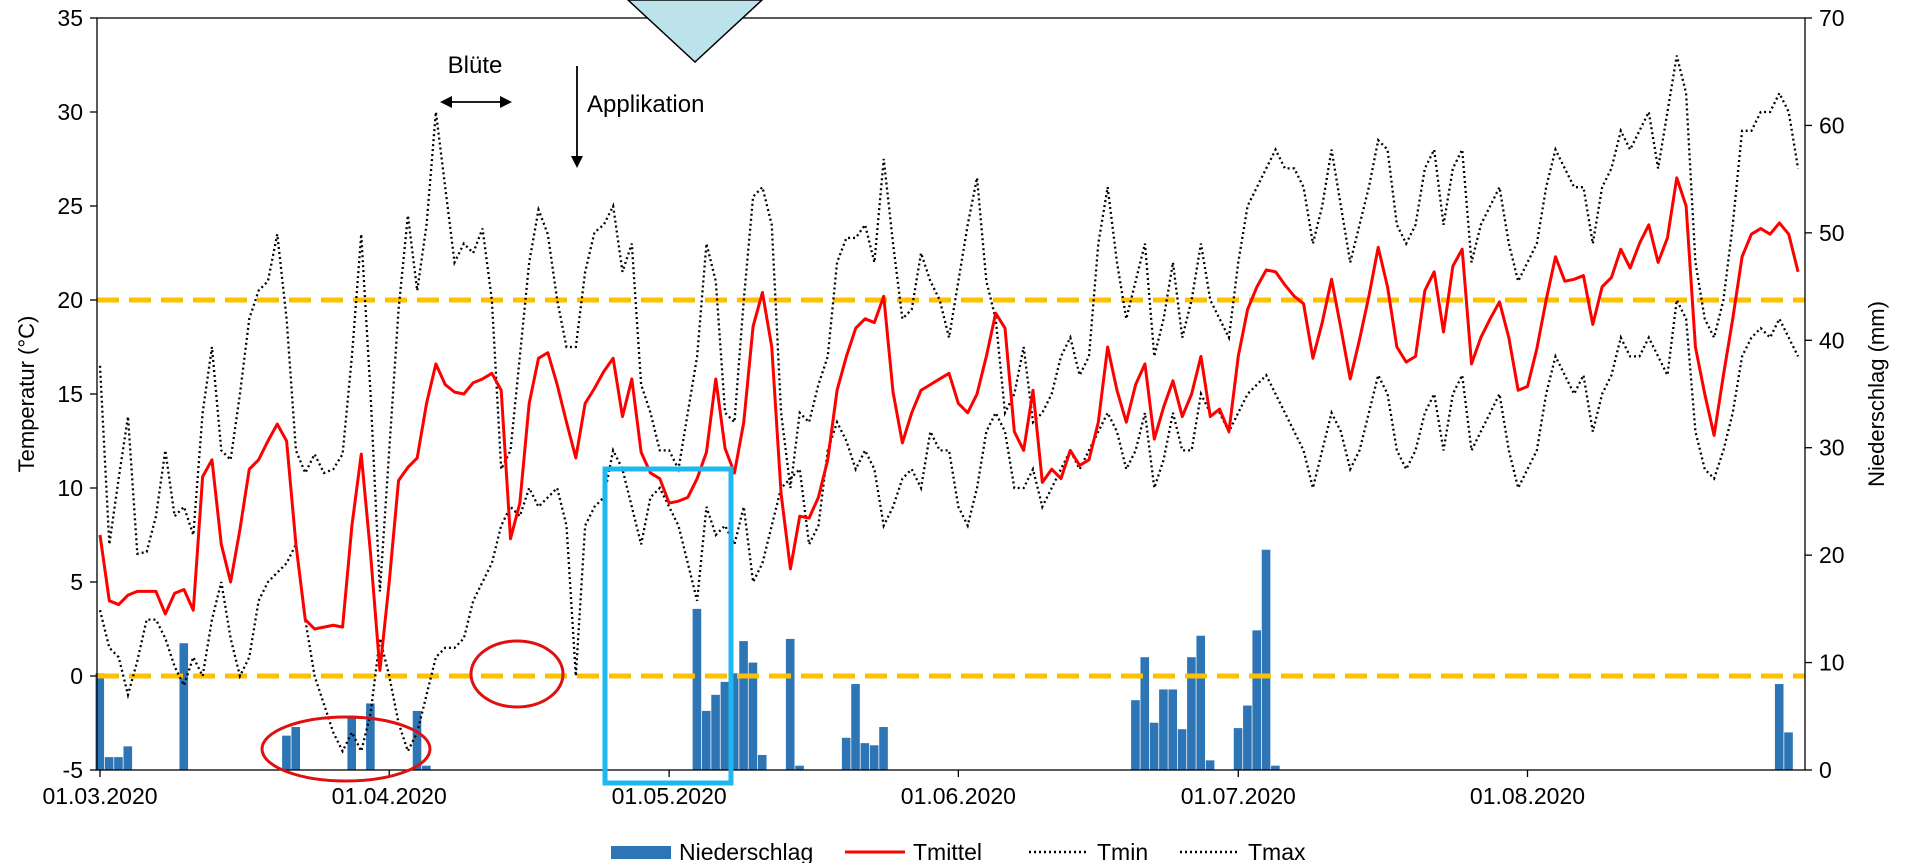  I want to click on legend-label-tmittel: Tmittel, so click(947, 851).